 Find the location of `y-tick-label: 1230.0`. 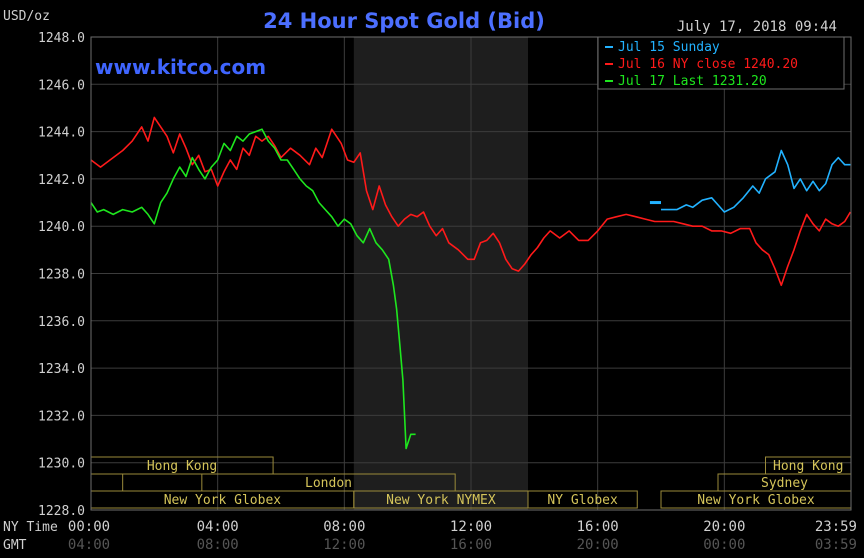

y-tick-label: 1230.0 is located at coordinates (61, 464).